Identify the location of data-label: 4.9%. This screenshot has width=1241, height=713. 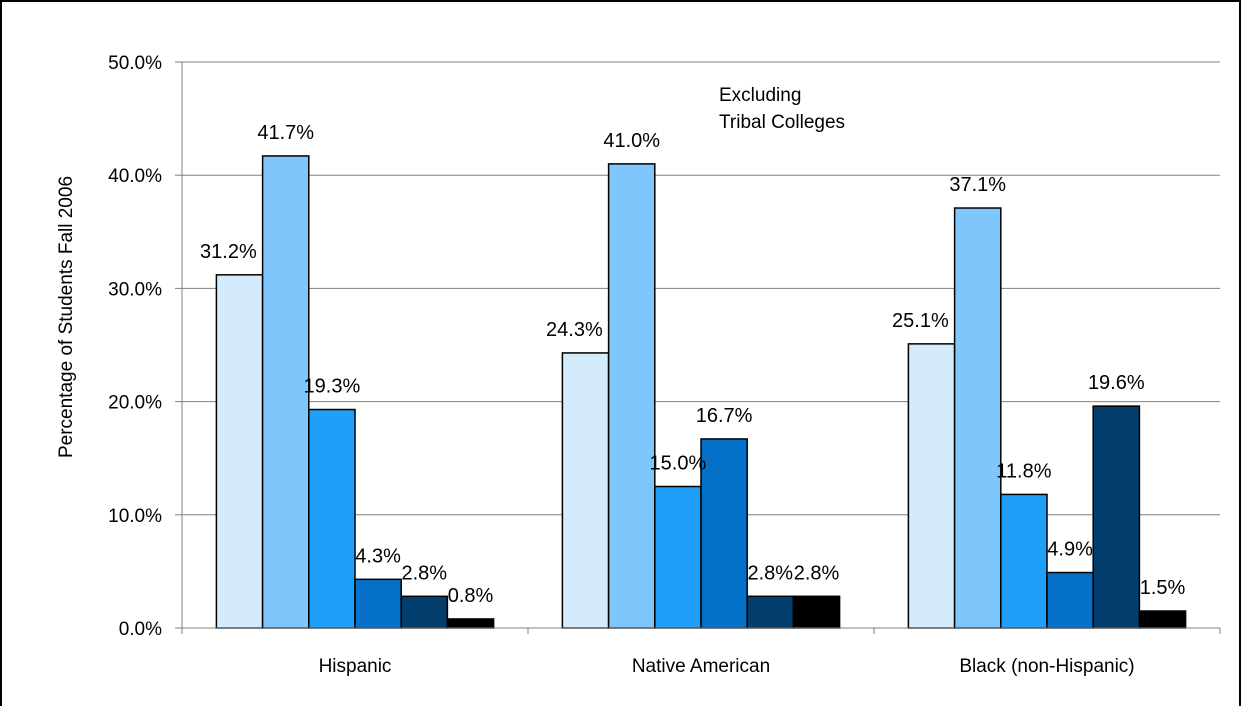
(1070, 550).